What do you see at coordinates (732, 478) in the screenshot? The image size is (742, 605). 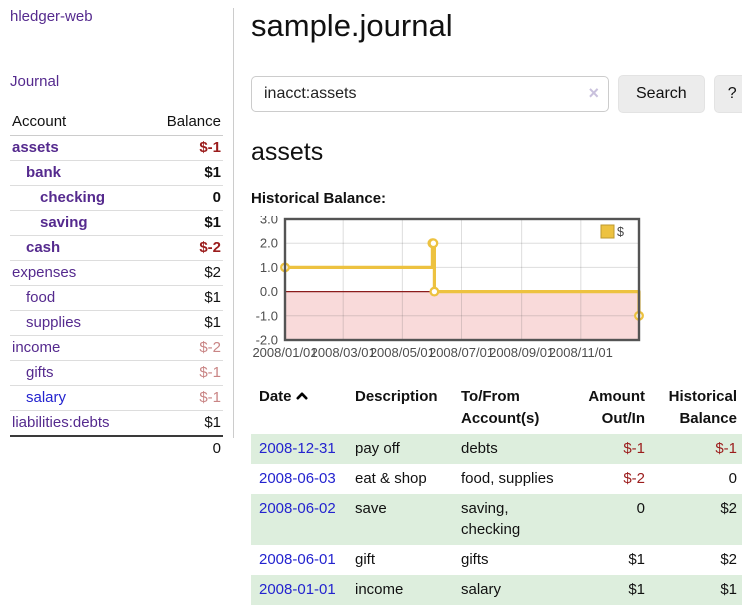 I see `transaction-balance: 0` at bounding box center [732, 478].